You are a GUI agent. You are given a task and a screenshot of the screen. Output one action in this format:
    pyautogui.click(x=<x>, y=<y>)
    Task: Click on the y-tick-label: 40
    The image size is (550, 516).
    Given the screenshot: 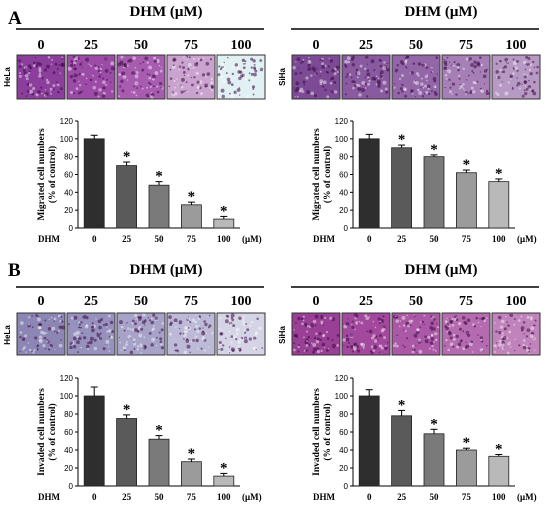 What is the action you would take?
    pyautogui.click(x=68, y=450)
    